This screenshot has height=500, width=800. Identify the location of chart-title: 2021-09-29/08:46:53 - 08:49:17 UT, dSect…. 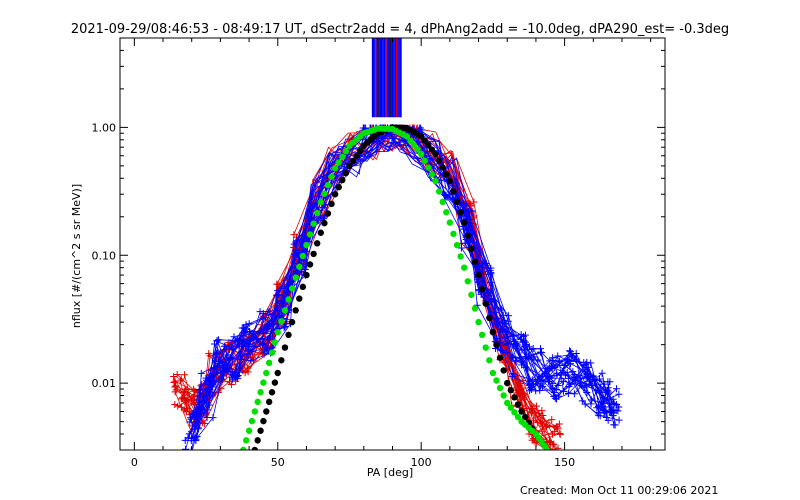
(400, 29).